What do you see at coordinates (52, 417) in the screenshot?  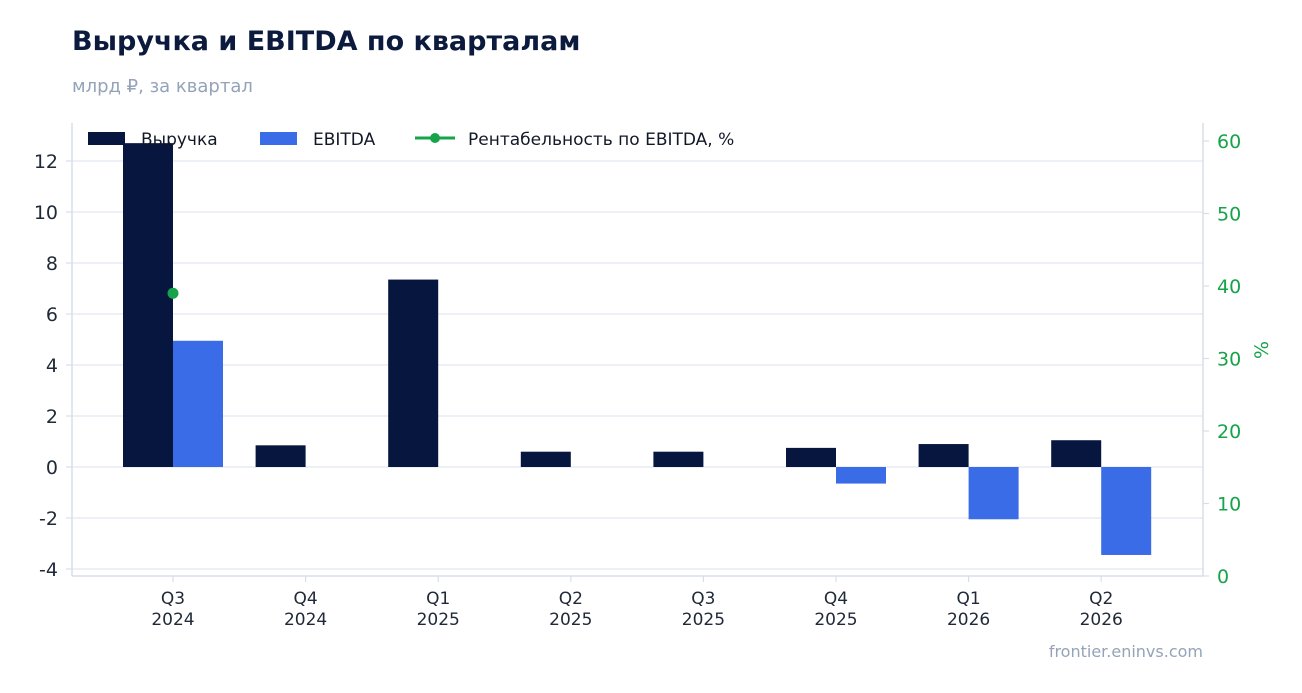 I see `y-tick-label: 2` at bounding box center [52, 417].